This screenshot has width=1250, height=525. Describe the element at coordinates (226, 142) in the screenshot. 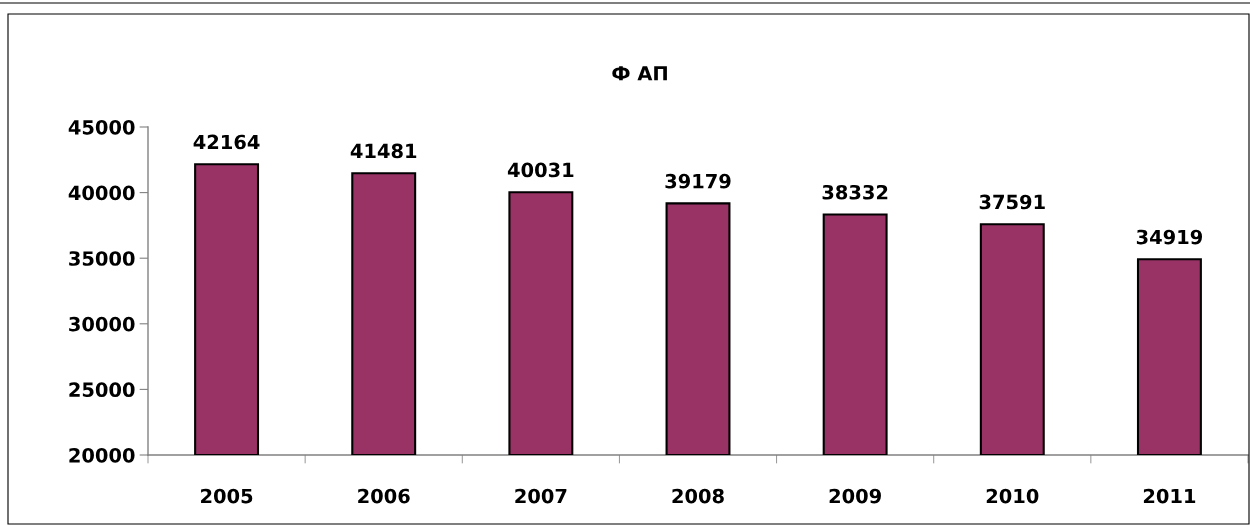

I see `data-label: 42164` at that location.